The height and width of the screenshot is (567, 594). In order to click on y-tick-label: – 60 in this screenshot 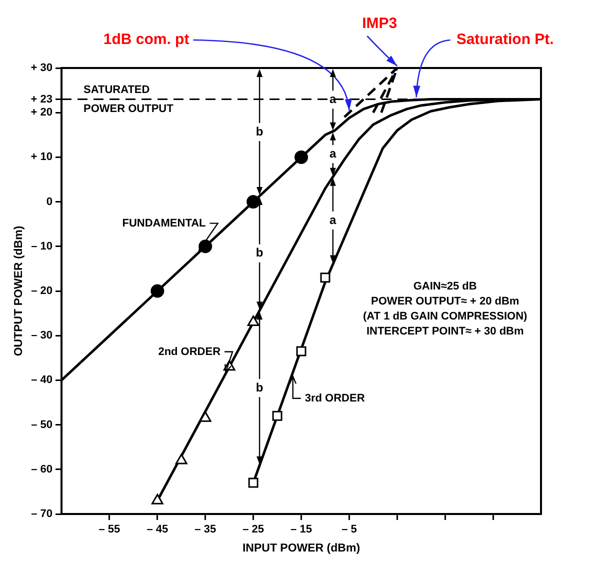, I will do `click(42, 469)`.